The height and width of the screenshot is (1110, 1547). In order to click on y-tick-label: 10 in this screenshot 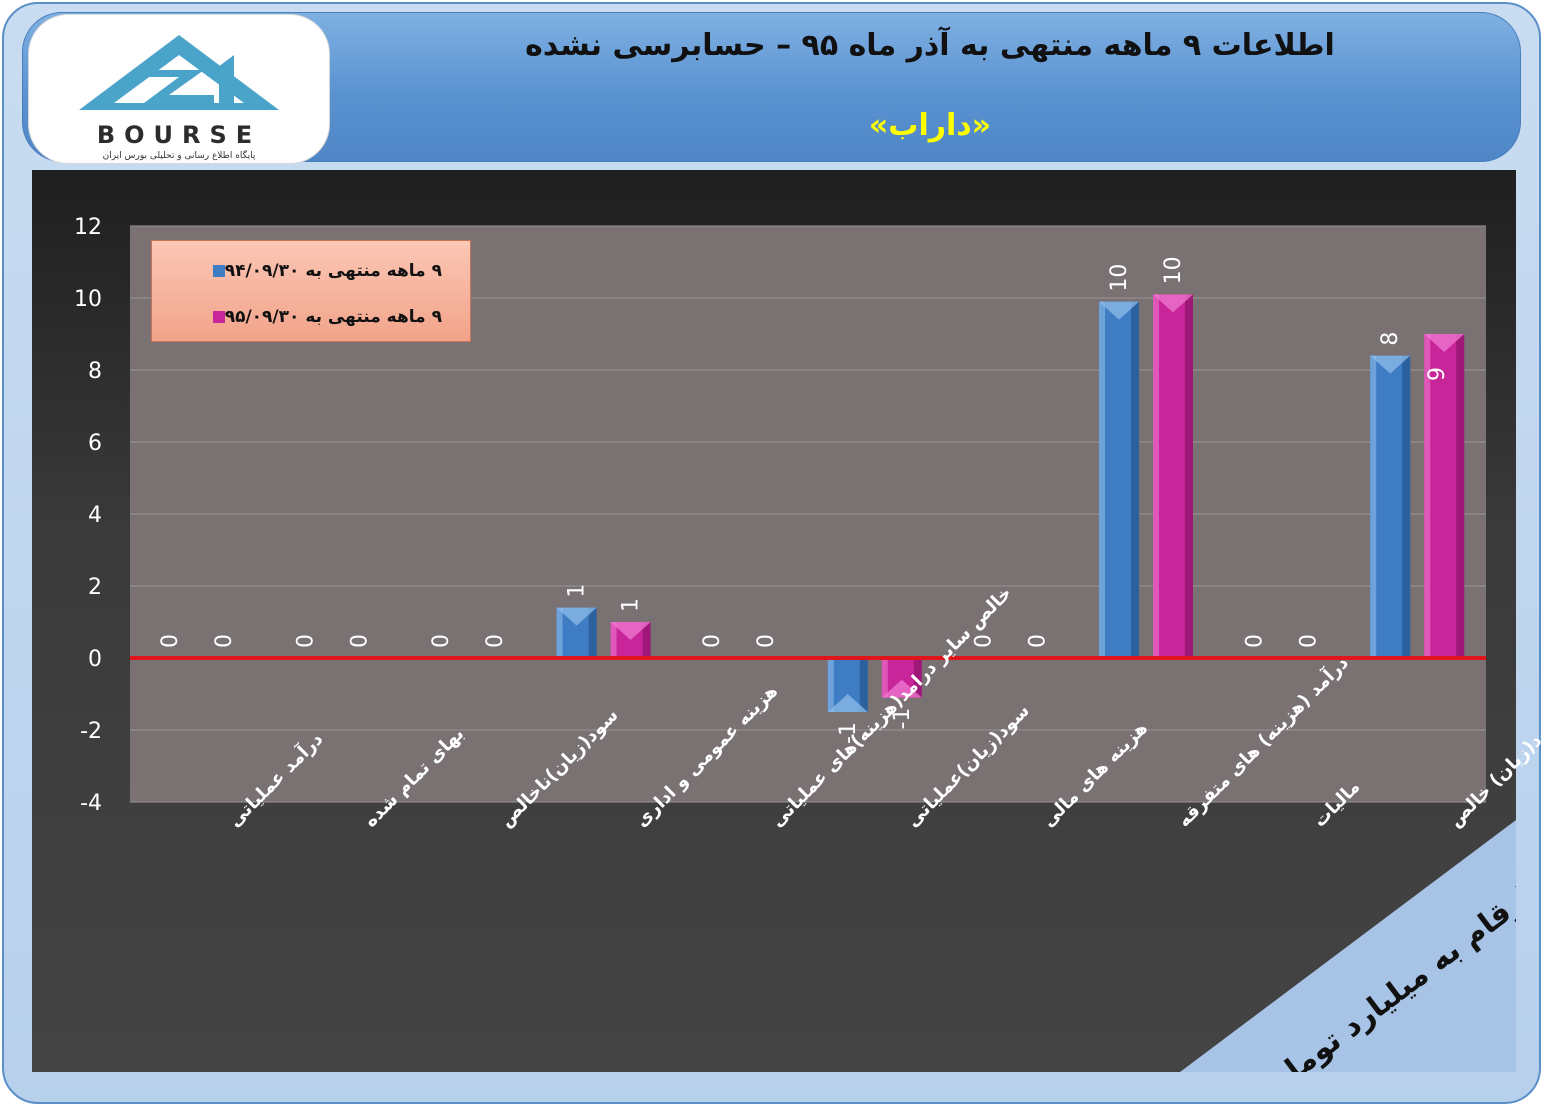, I will do `click(88, 299)`.